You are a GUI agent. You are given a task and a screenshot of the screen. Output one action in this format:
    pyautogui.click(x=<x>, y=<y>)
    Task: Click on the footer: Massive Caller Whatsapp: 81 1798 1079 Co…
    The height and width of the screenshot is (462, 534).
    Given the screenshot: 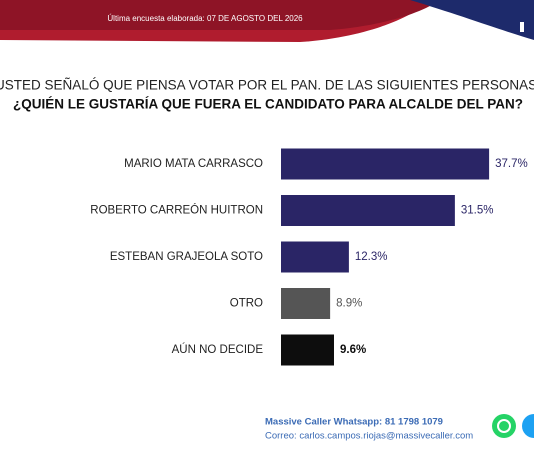 What is the action you would take?
    pyautogui.click(x=399, y=428)
    